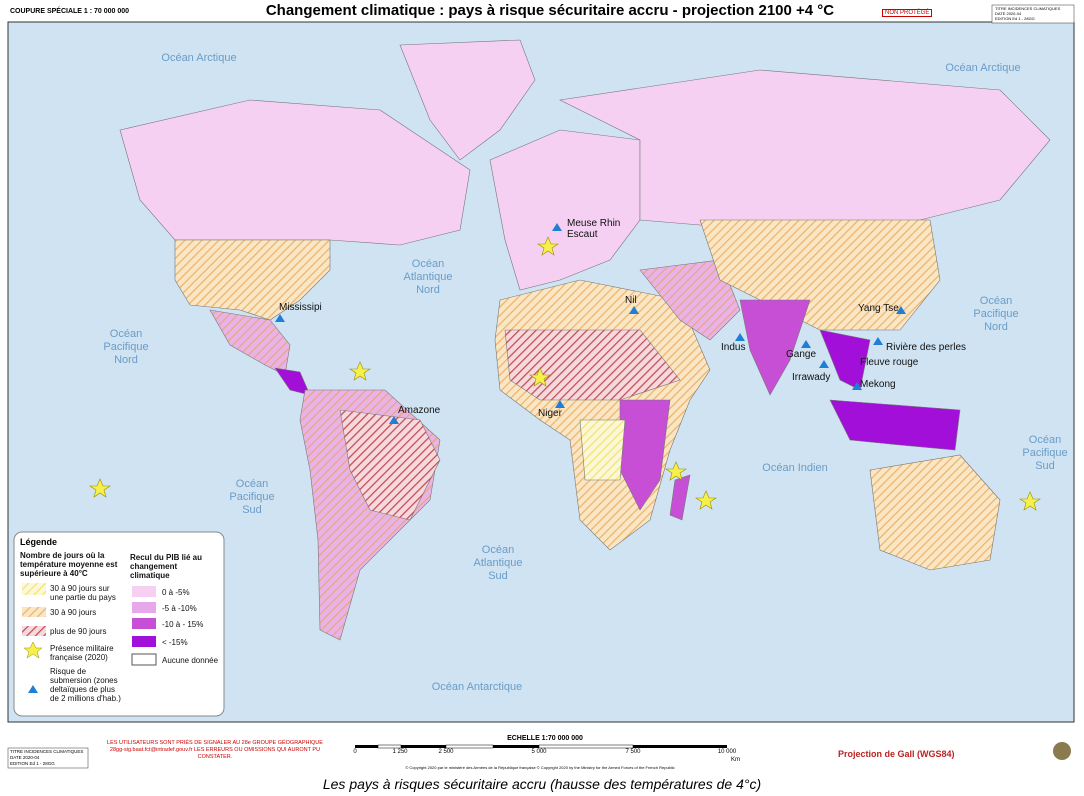 Image resolution: width=1084 pixels, height=796 pixels. I want to click on ocean-label: Océan Atlantique Sud, so click(498, 563).